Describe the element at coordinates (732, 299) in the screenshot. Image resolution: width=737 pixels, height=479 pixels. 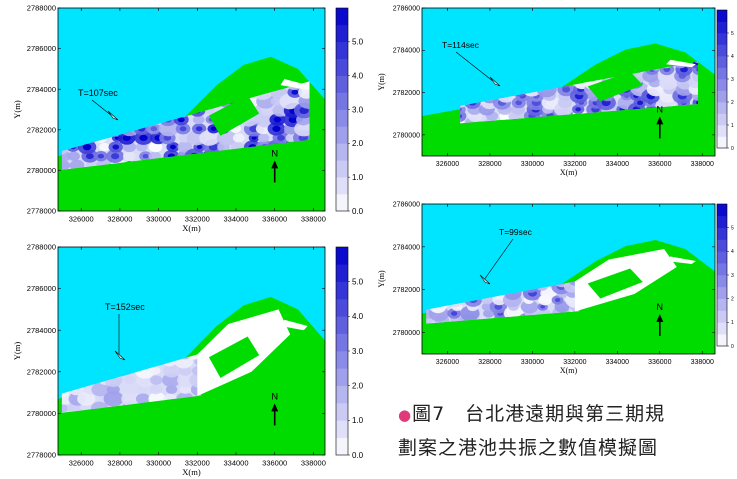
I see `colorbar-tick-label: 2` at that location.